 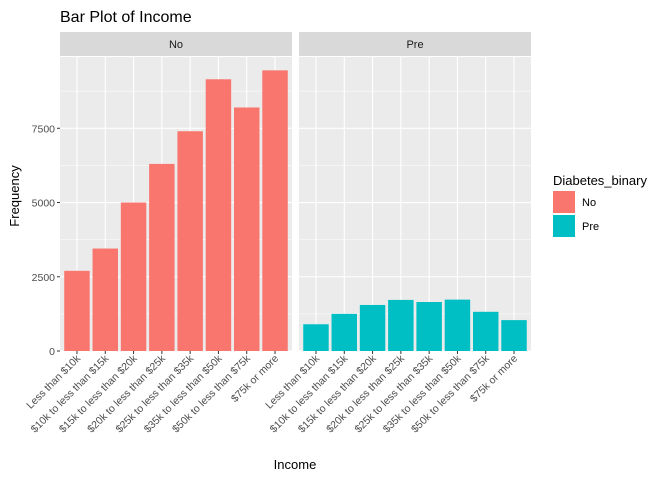 I want to click on legend-key-no, so click(x=564, y=202).